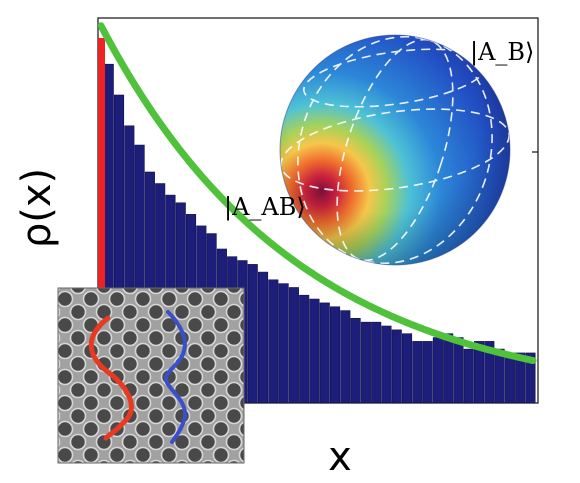 Image resolution: width=580 pixels, height=483 pixels. Describe the element at coordinates (502, 52) in the screenshot. I see `ket-b-label: |A_B⟩` at that location.